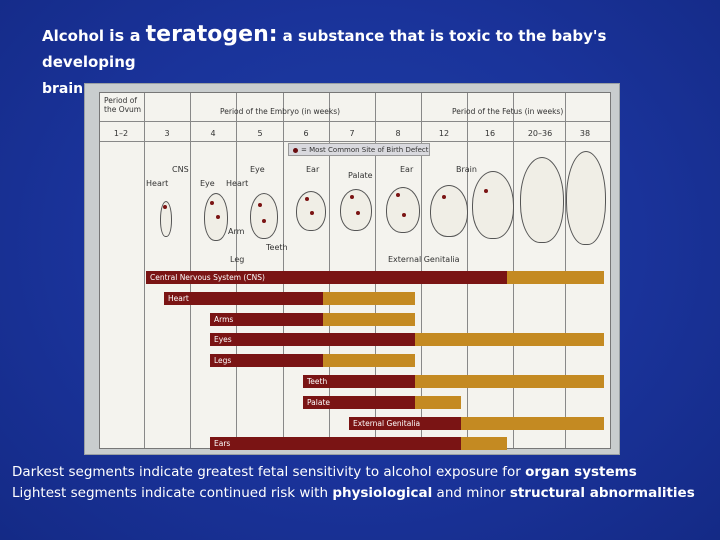  I want to click on bar-label: Arms, so click(224, 319).